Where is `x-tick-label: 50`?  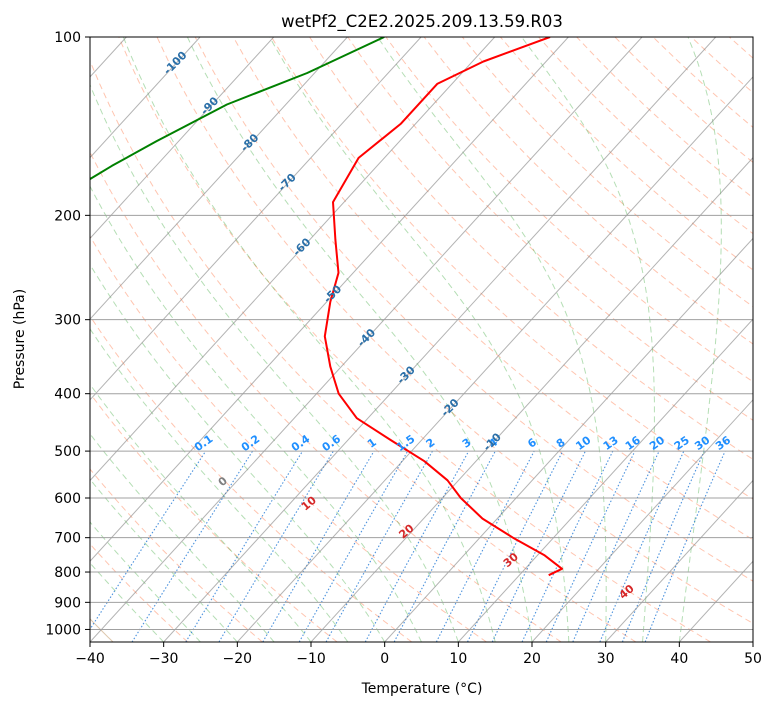
x-tick-label: 50 is located at coordinates (753, 659).